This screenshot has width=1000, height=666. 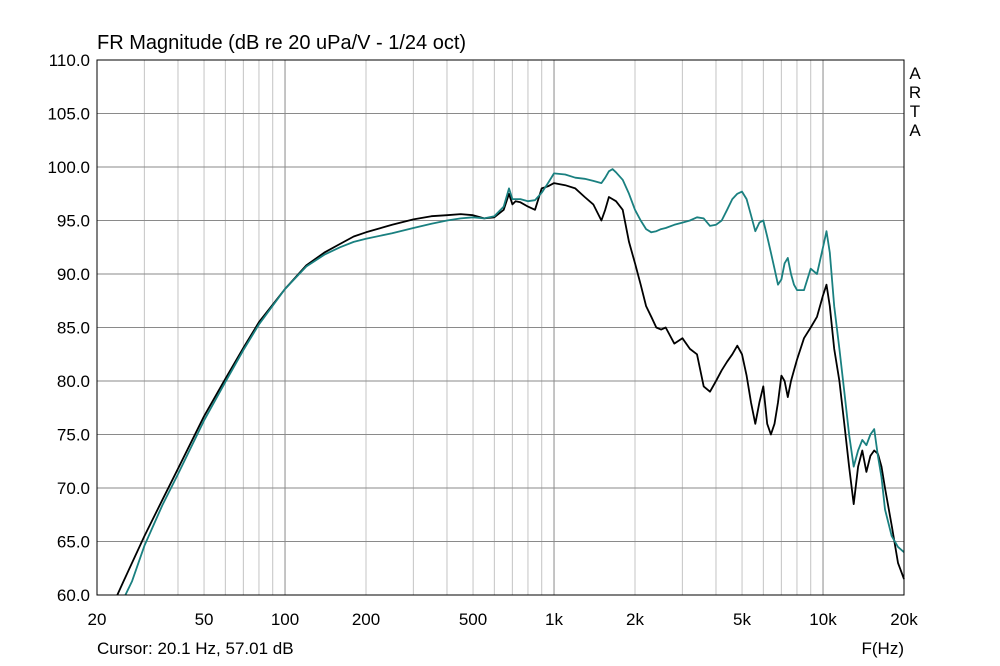 I want to click on y-tick-label: 65.0, so click(x=73, y=542).